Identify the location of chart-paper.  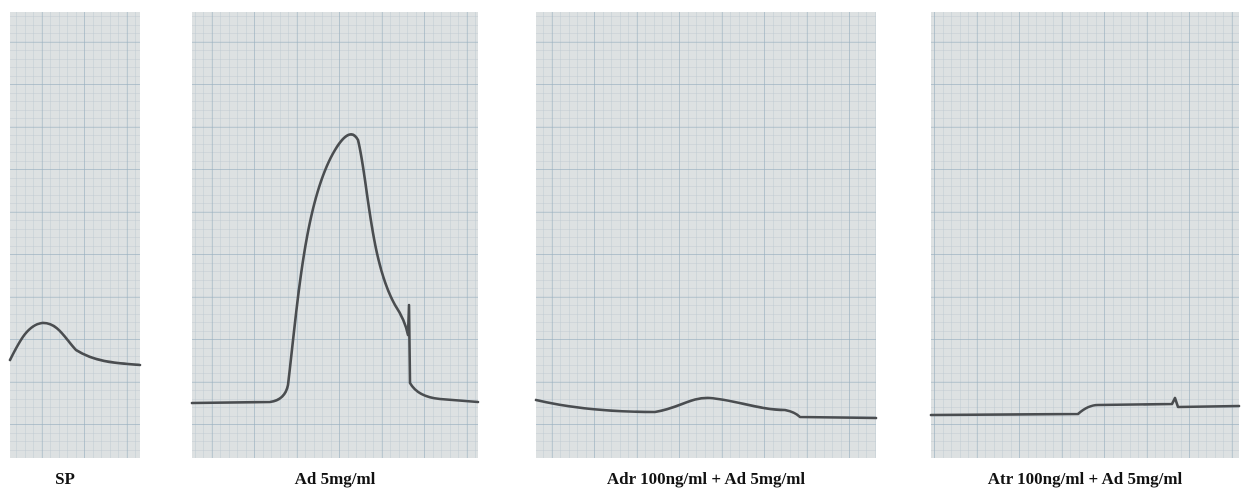
(75, 235).